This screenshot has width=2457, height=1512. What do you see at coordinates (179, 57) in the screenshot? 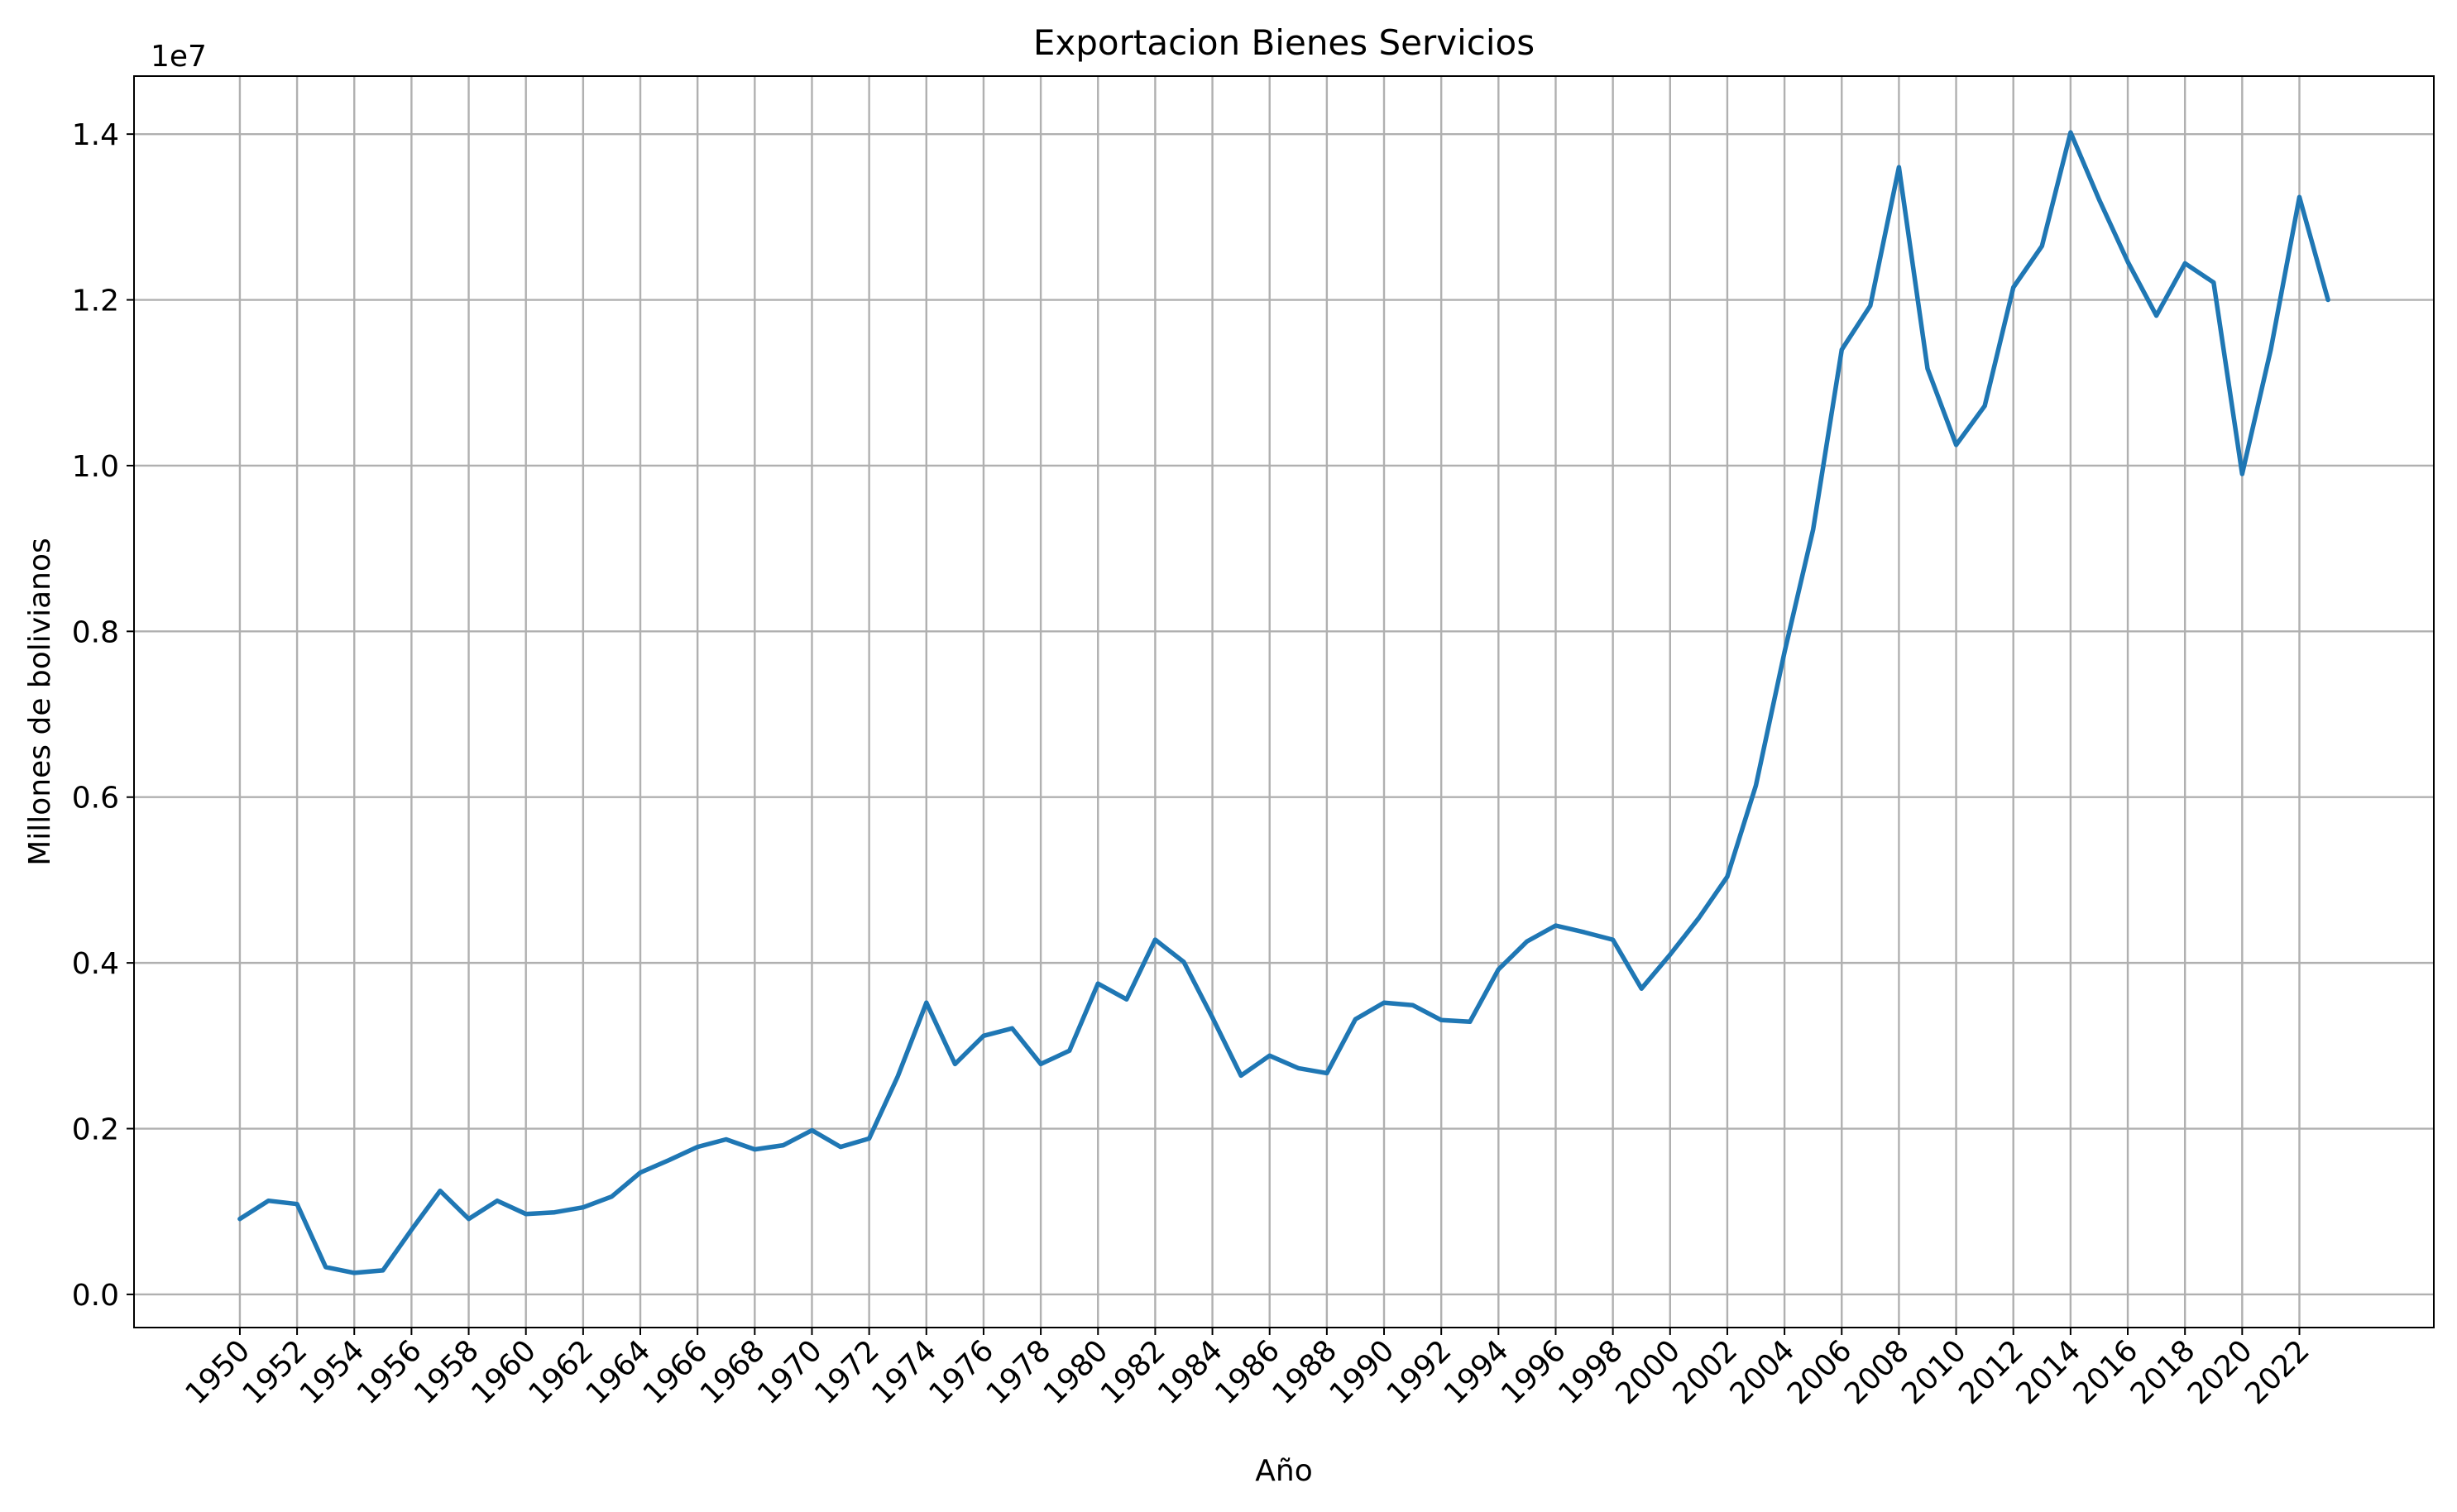
I see `y-axis-offset-label: 1e7` at bounding box center [179, 57].